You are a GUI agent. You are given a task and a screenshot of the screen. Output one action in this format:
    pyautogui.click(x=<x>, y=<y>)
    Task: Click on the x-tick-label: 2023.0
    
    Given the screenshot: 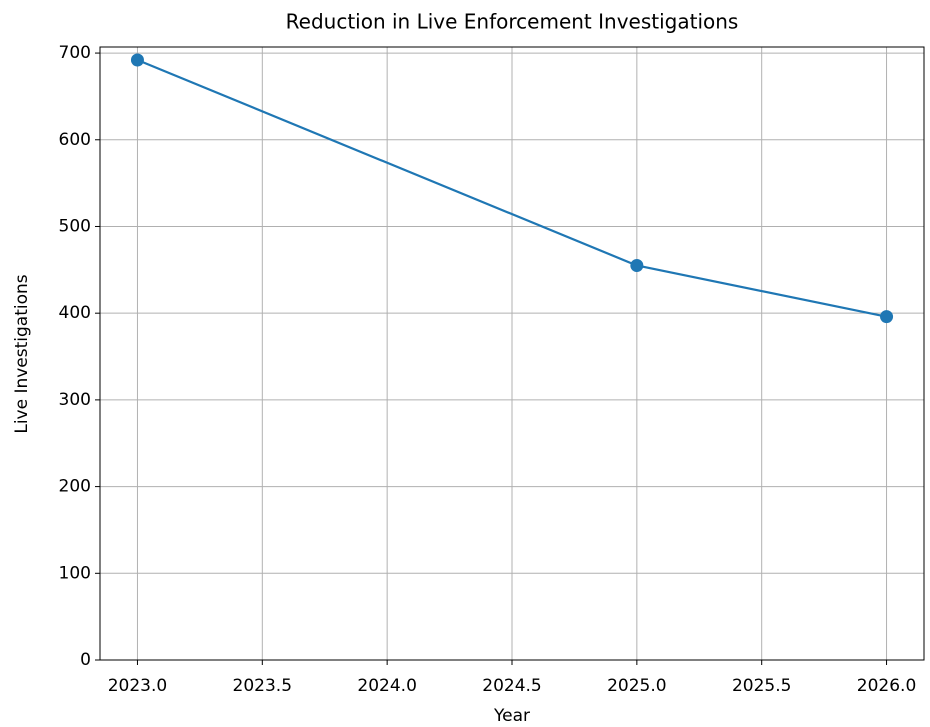 What is the action you would take?
    pyautogui.click(x=137, y=686)
    